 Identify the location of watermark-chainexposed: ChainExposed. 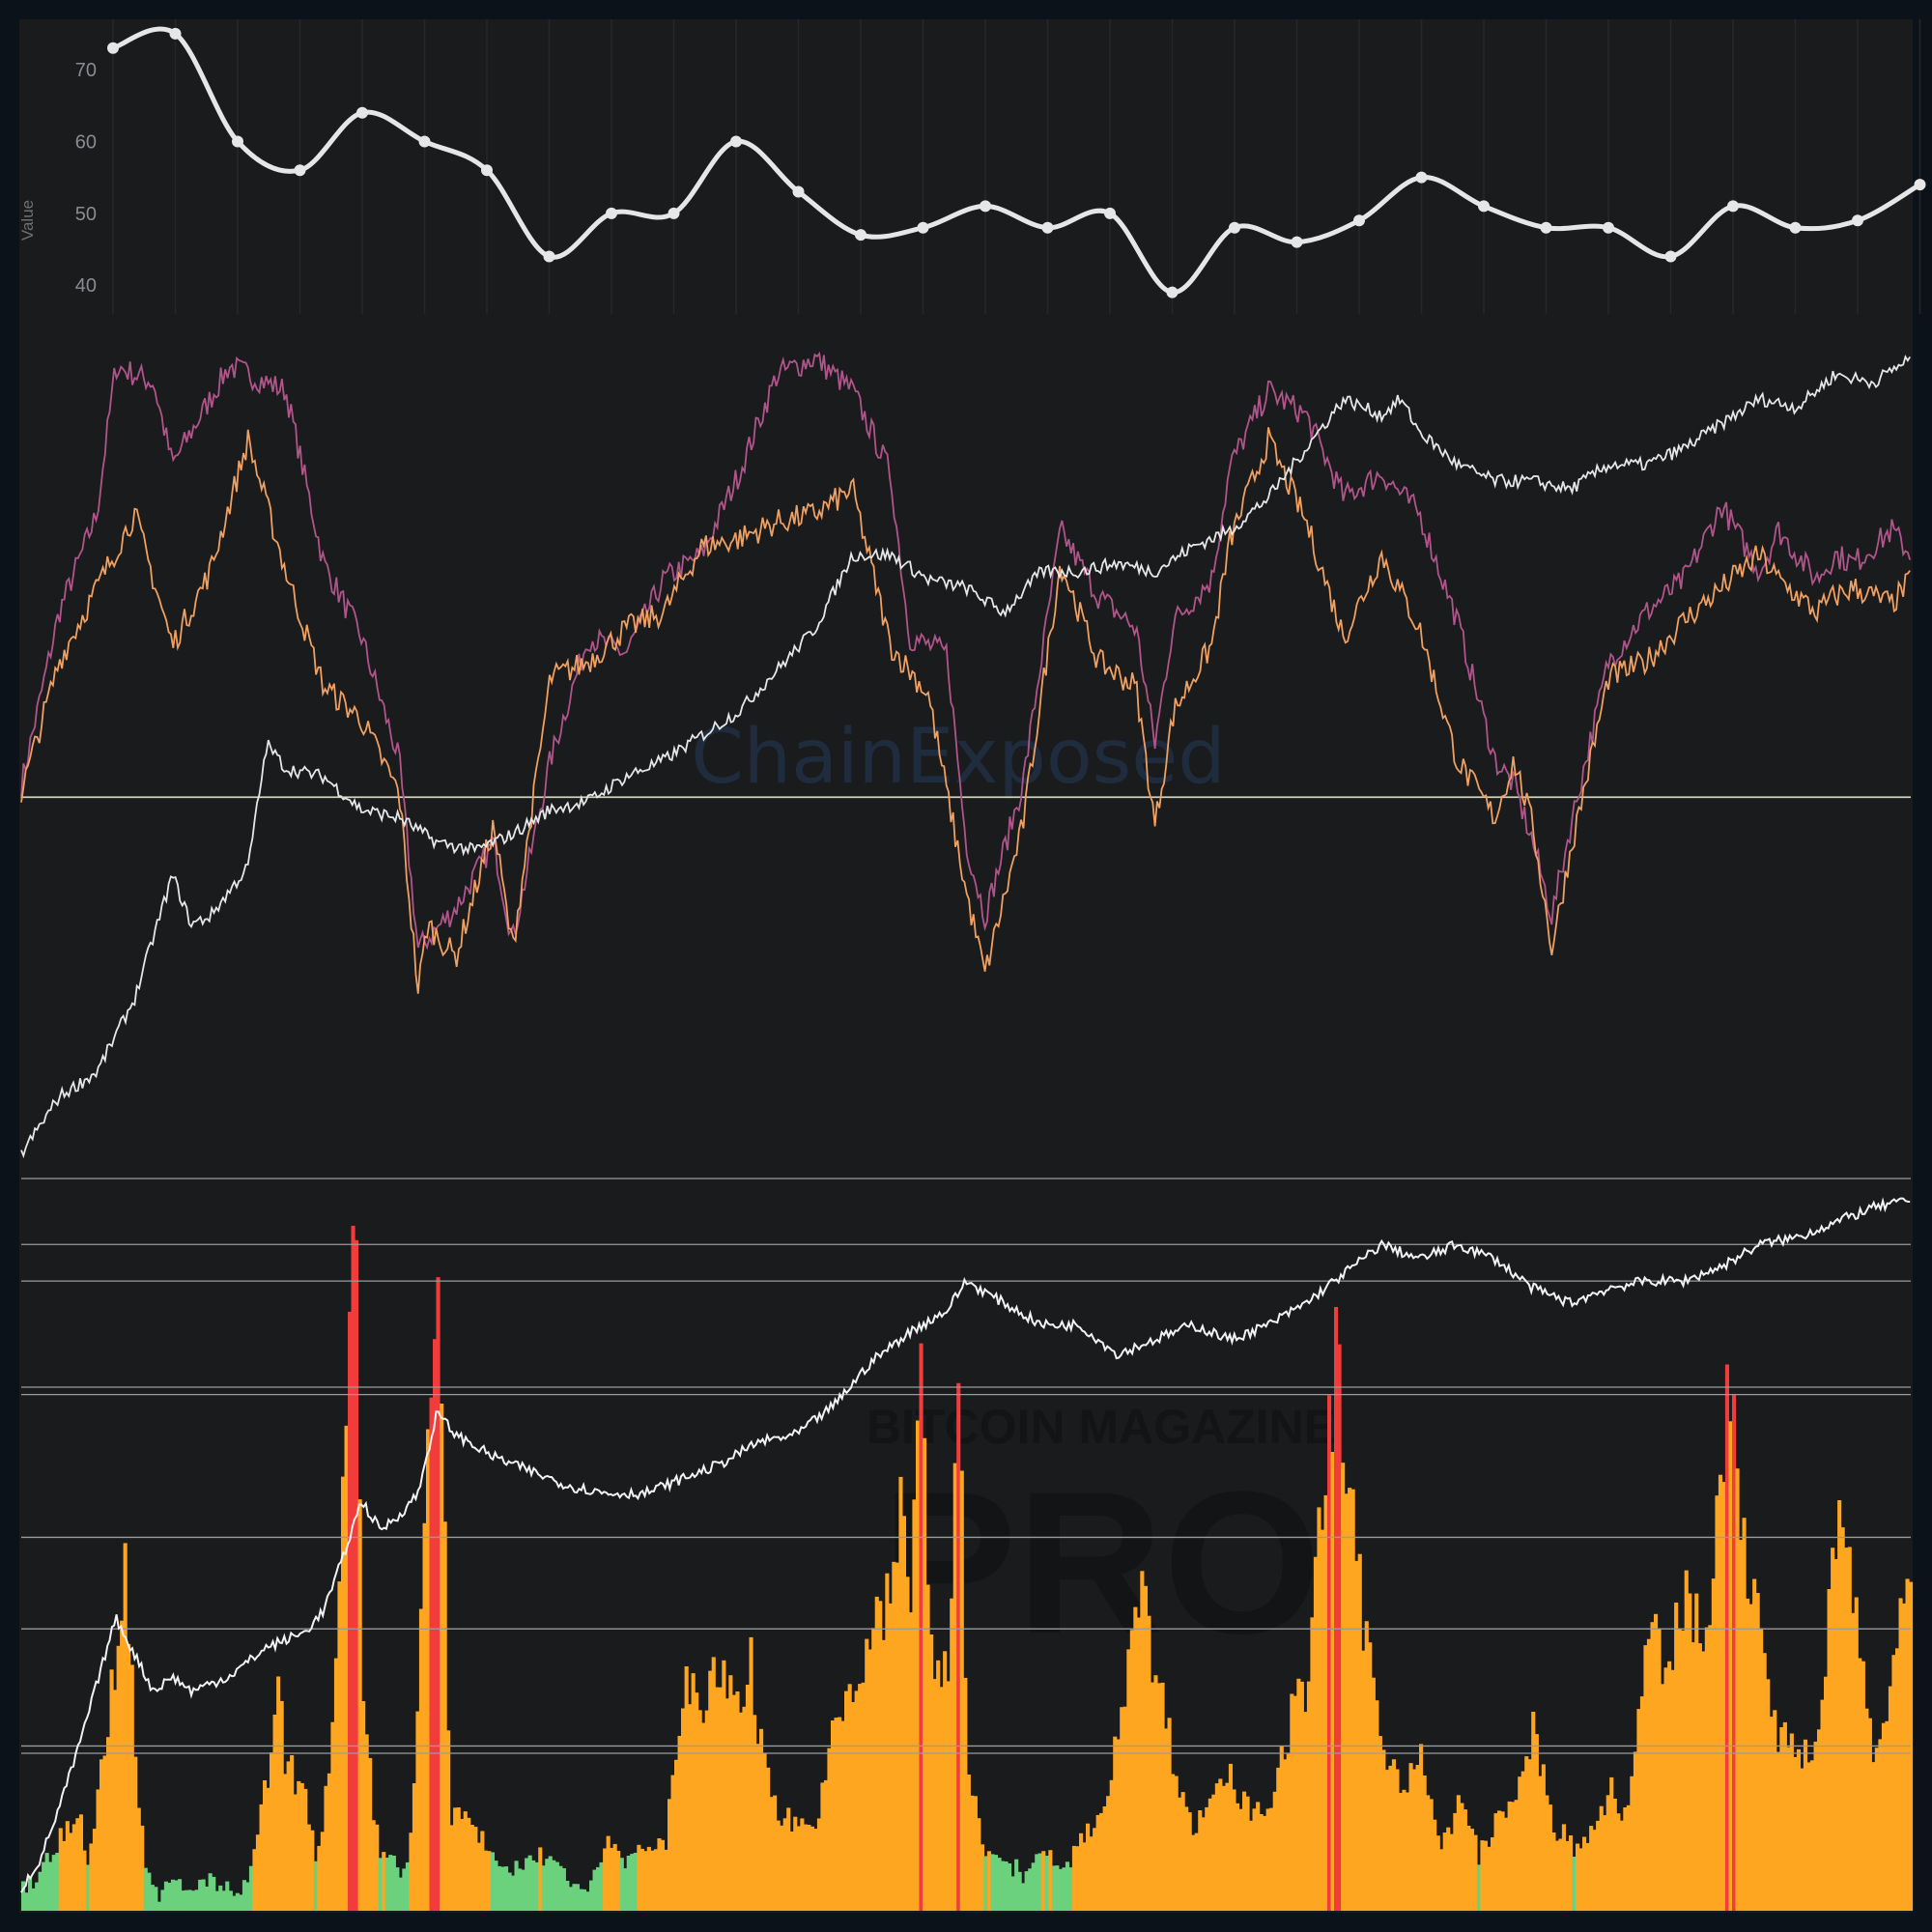
(958, 757).